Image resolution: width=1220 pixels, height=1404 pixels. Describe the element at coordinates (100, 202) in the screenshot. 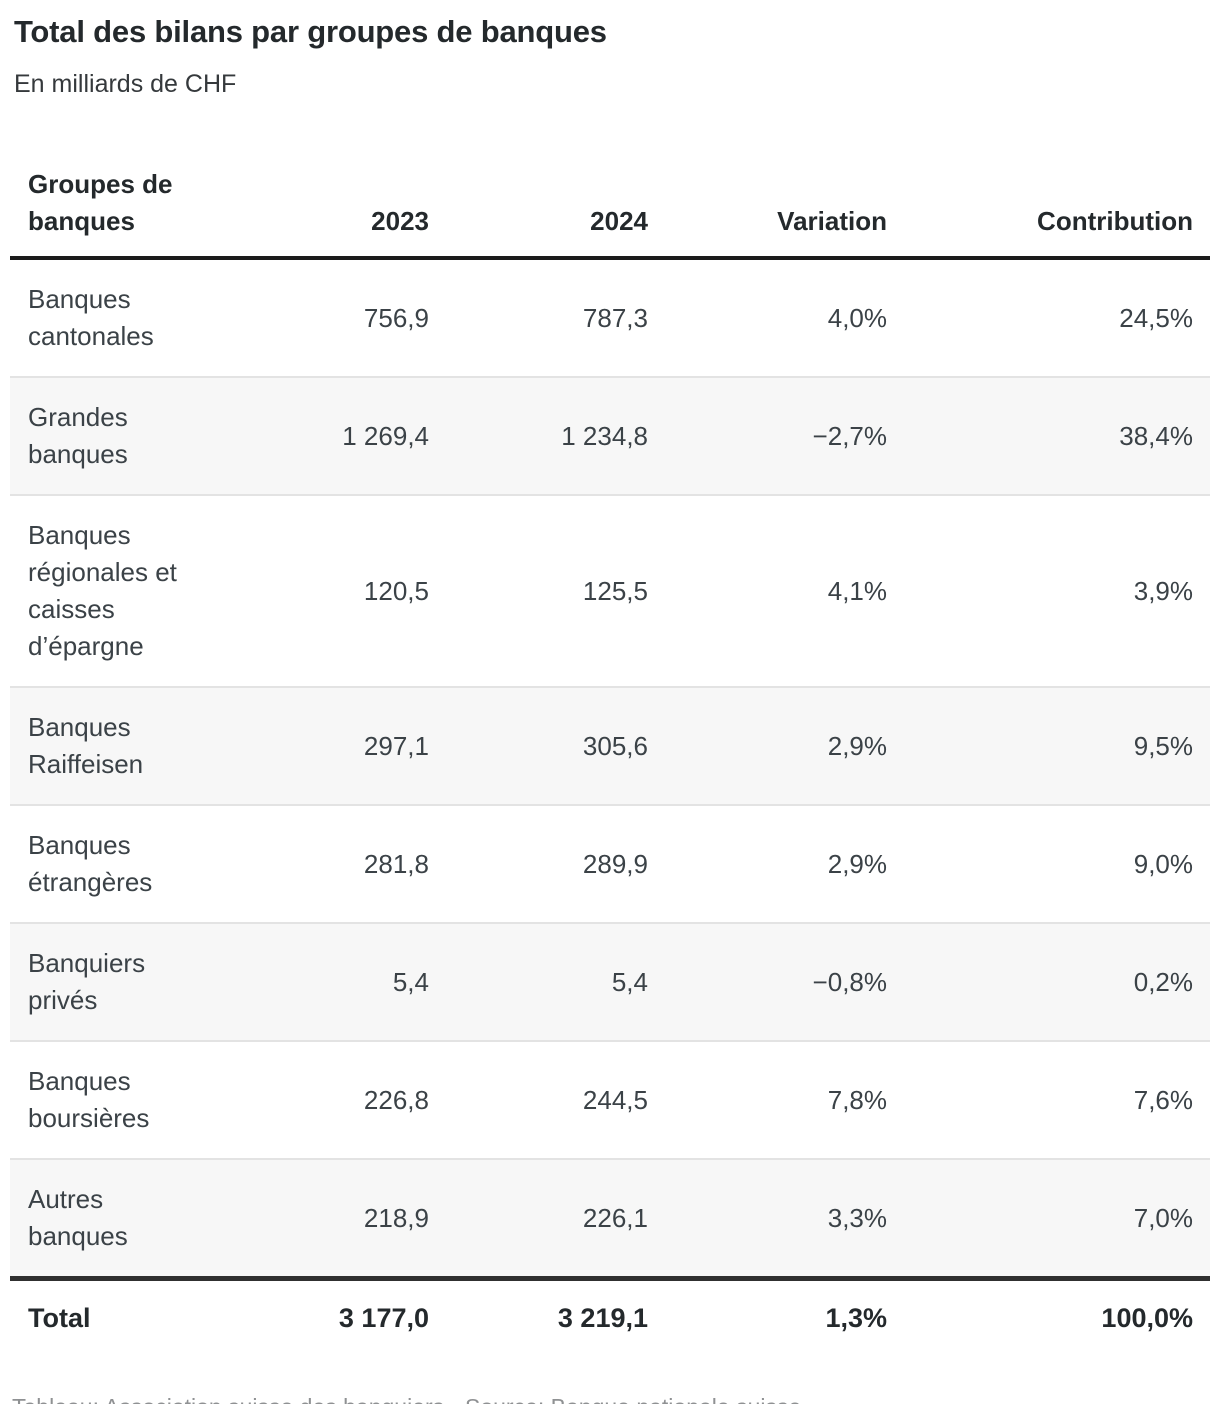

I see `column-header-groupes-de-banques: Groupes de banques` at that location.